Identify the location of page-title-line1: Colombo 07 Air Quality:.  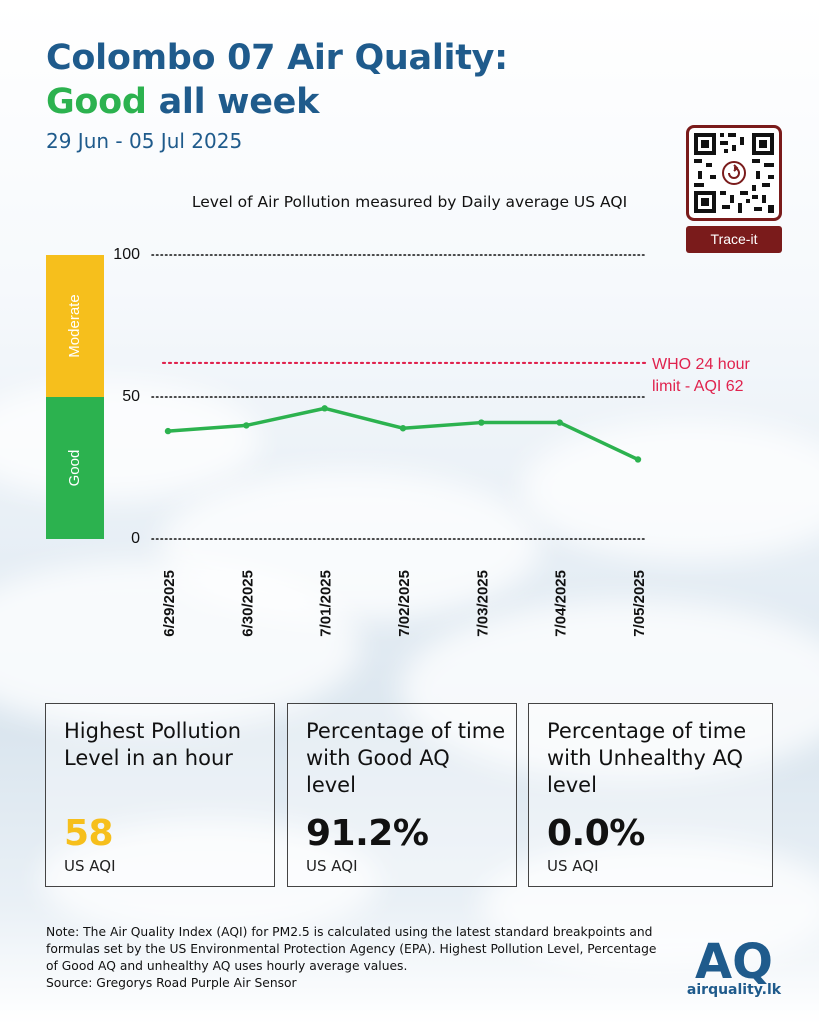
(277, 58).